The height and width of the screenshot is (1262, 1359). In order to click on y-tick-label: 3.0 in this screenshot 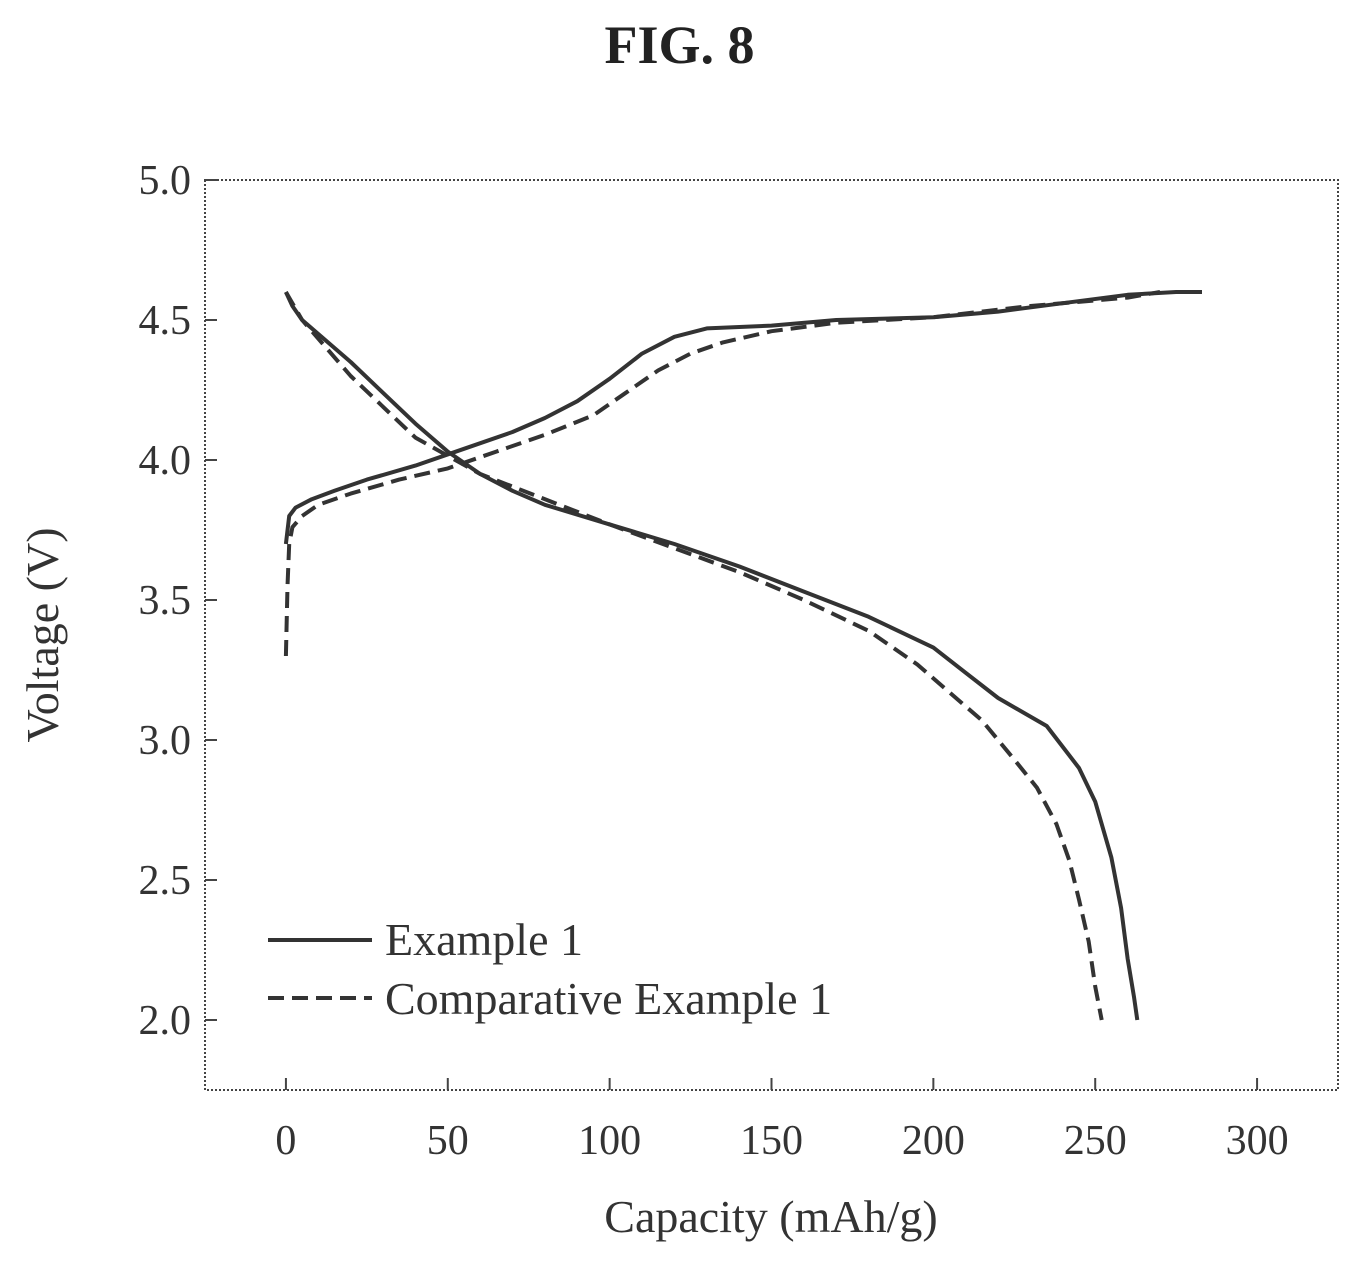, I will do `click(165, 741)`.